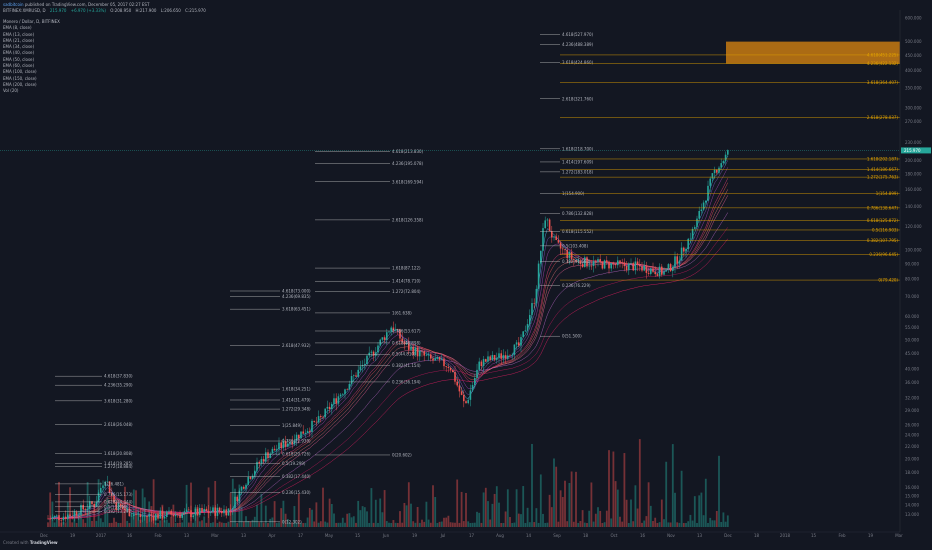  Describe the element at coordinates (728, 535) in the screenshot. I see `date-tick-label: Dec` at that location.